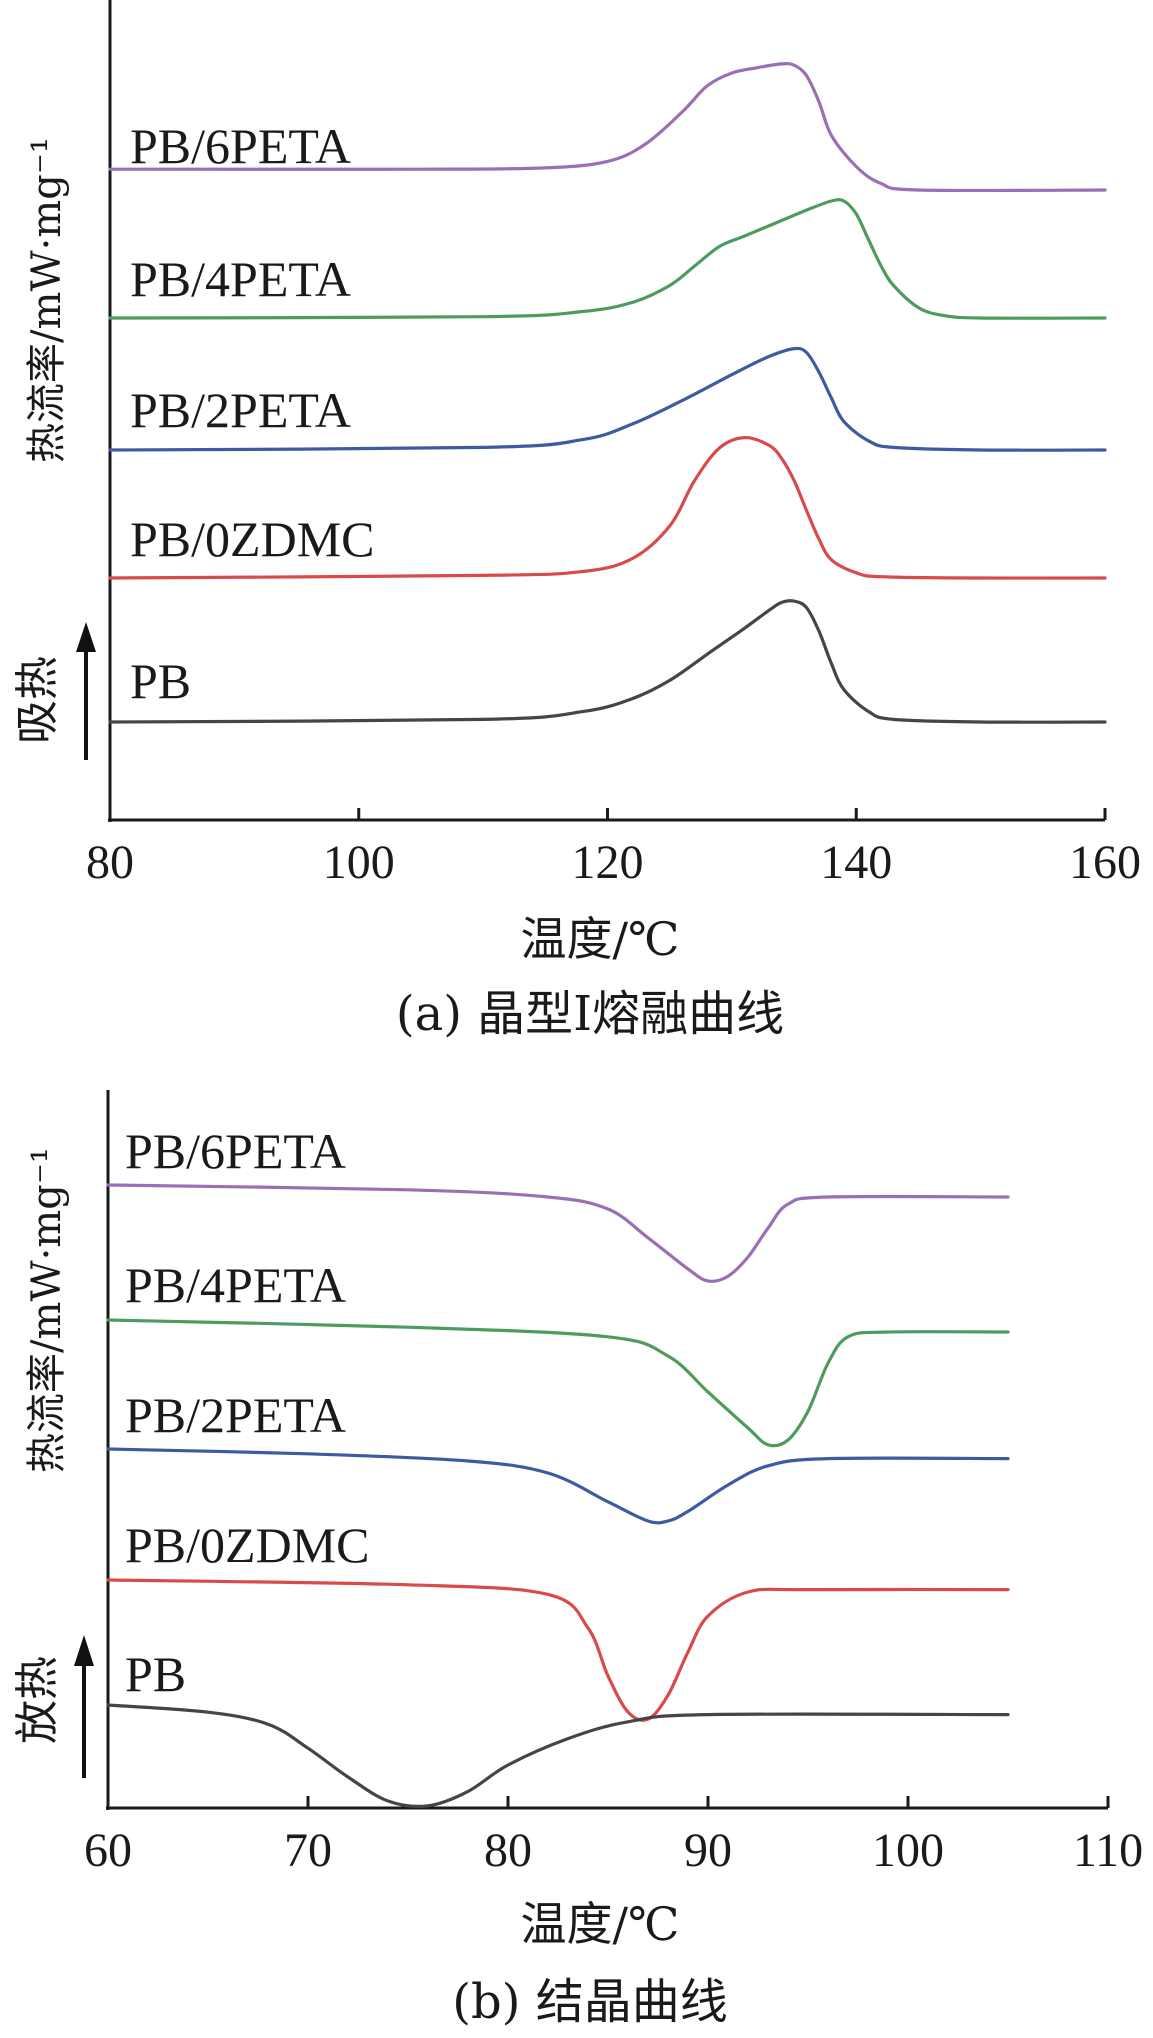 The width and height of the screenshot is (1153, 2038). Describe the element at coordinates (37, 700) in the screenshot. I see `panel-a-direction-label: 吸热` at that location.